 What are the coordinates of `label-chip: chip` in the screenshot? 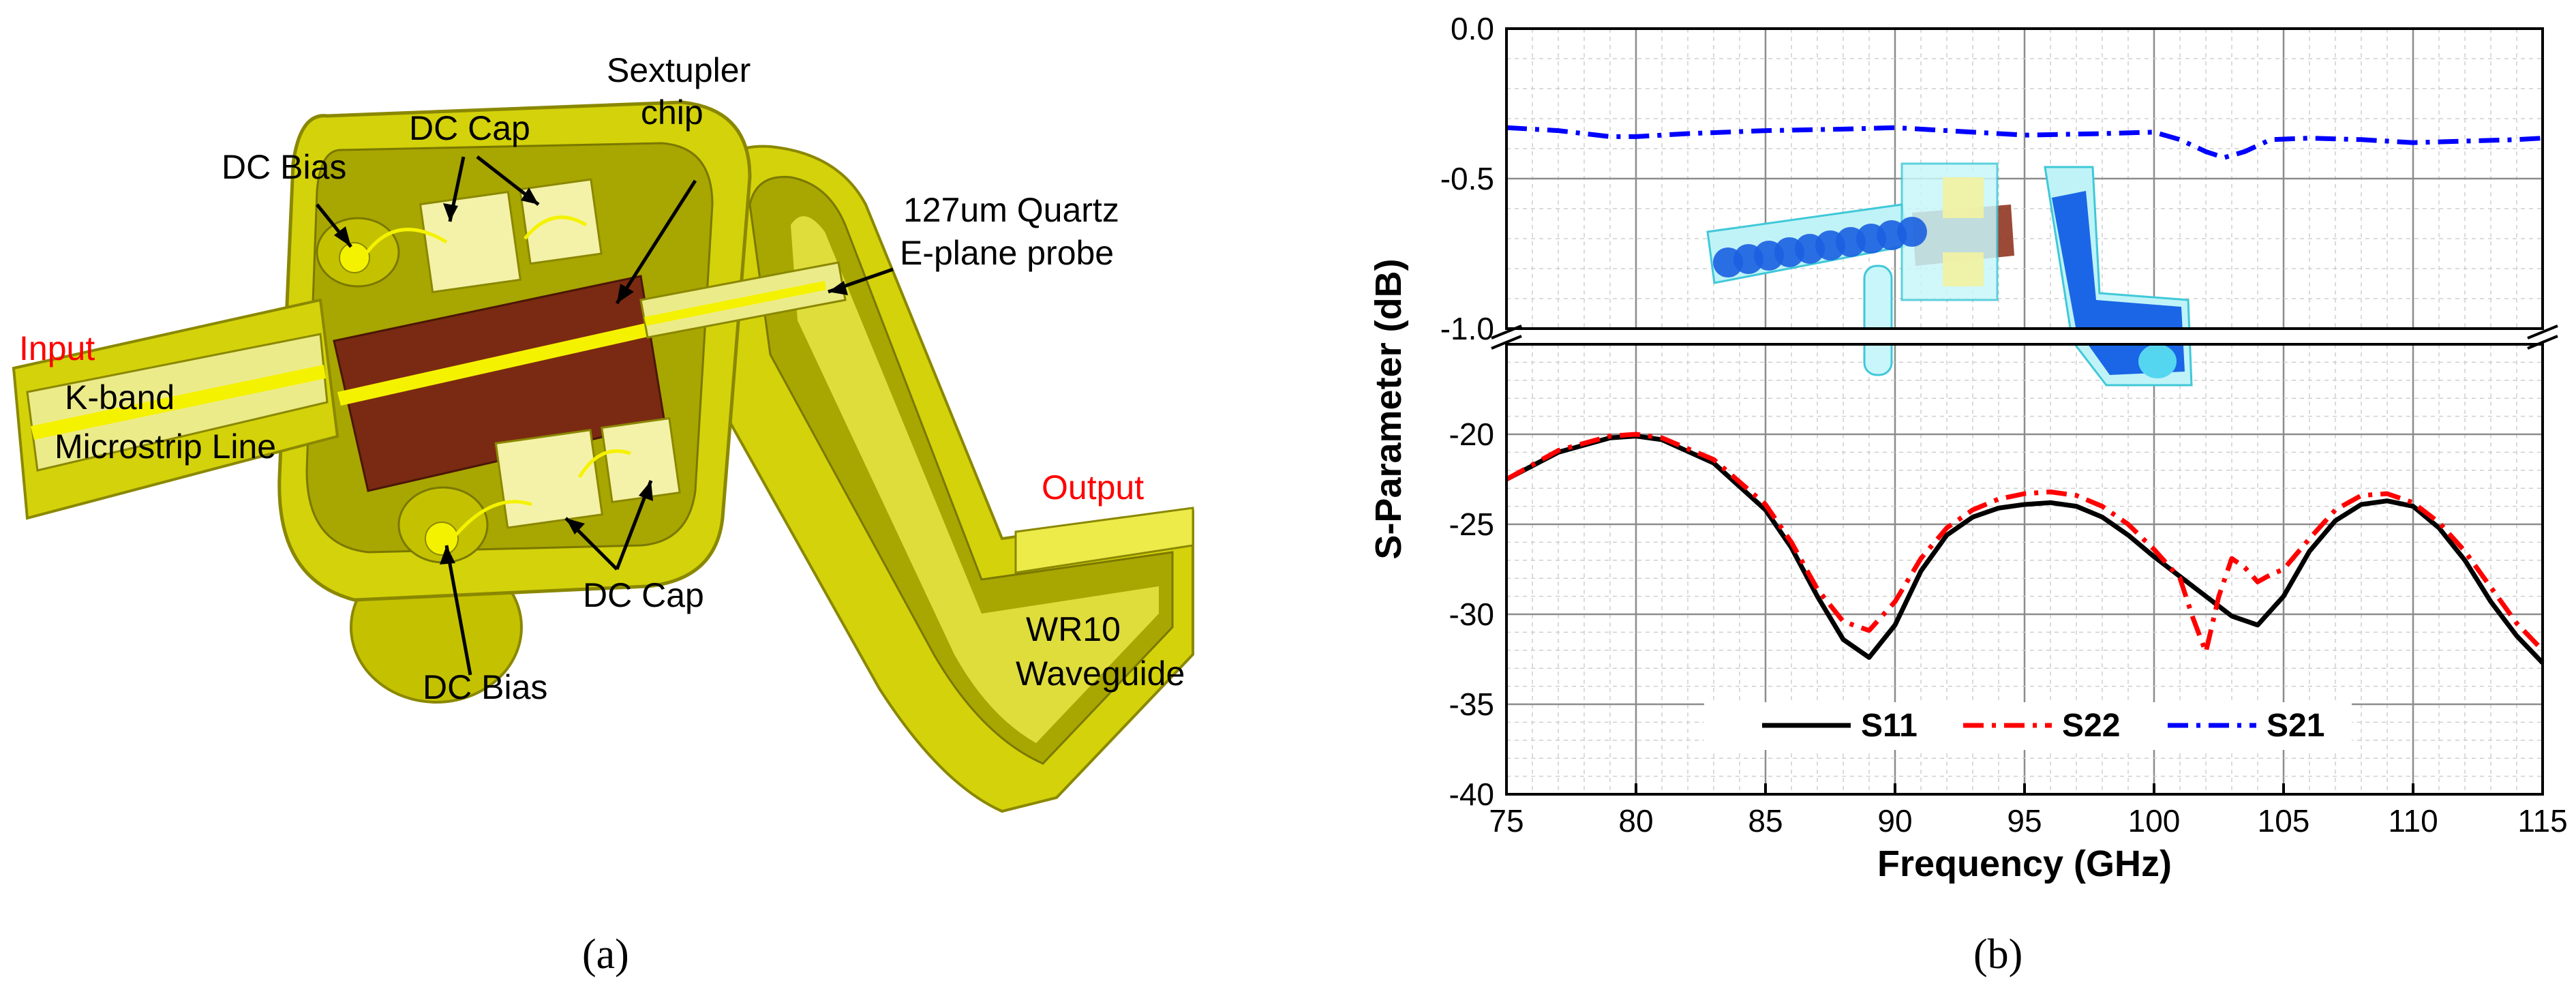 It's located at (672, 113).